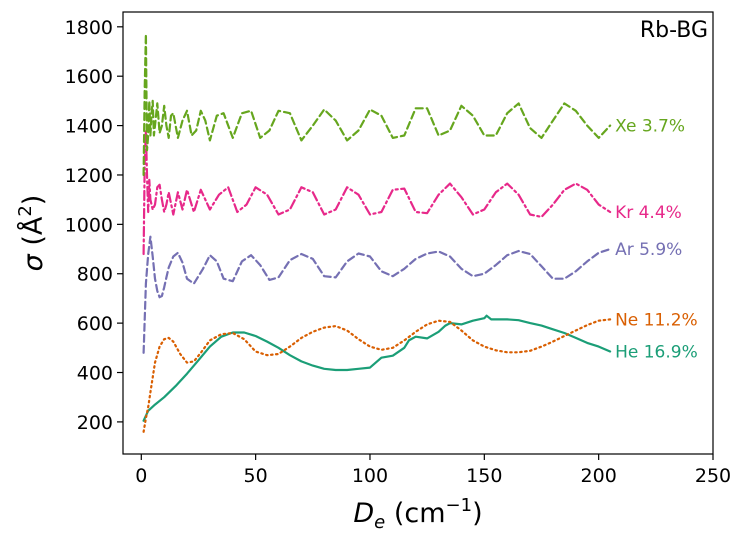 The height and width of the screenshot is (540, 747). What do you see at coordinates (32, 233) in the screenshot?
I see `y-axis-title: σ (Å2)` at bounding box center [32, 233].